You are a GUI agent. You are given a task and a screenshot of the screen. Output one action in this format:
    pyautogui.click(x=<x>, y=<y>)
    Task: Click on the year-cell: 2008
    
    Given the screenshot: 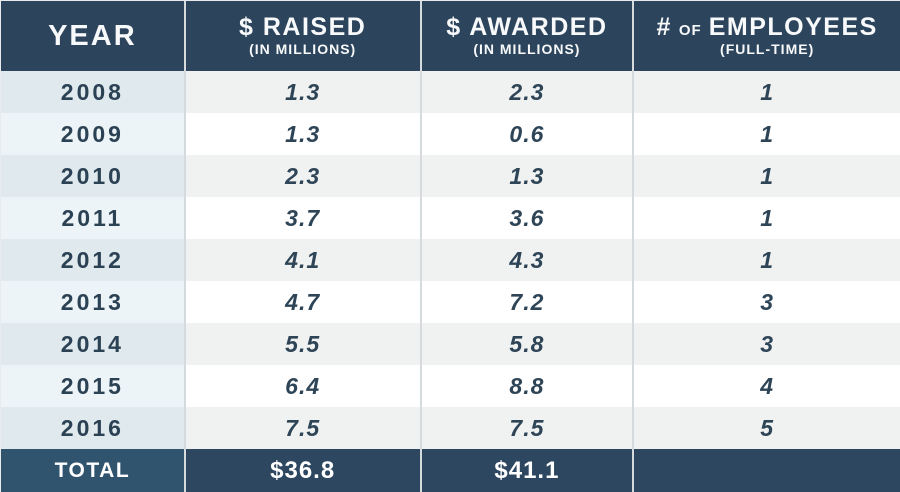 What is the action you would take?
    pyautogui.click(x=93, y=92)
    